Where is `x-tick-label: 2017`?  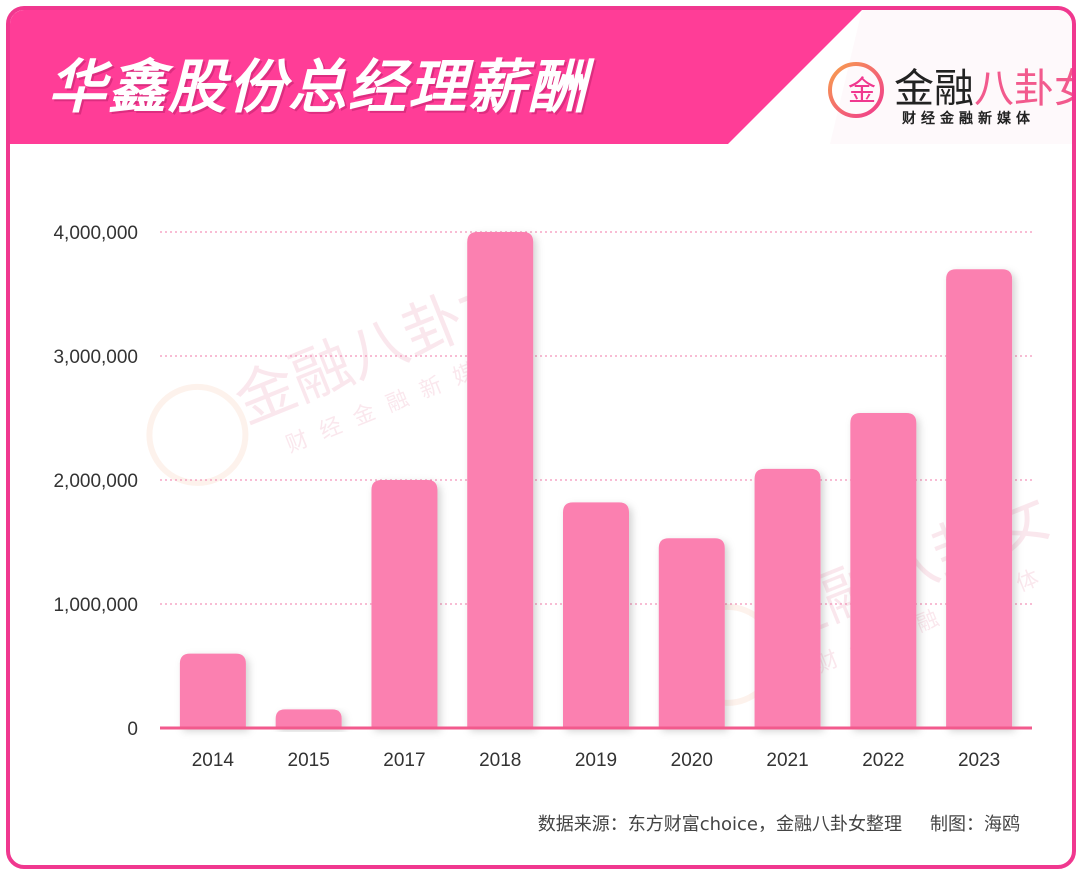
x-tick-label: 2017 is located at coordinates (404, 760).